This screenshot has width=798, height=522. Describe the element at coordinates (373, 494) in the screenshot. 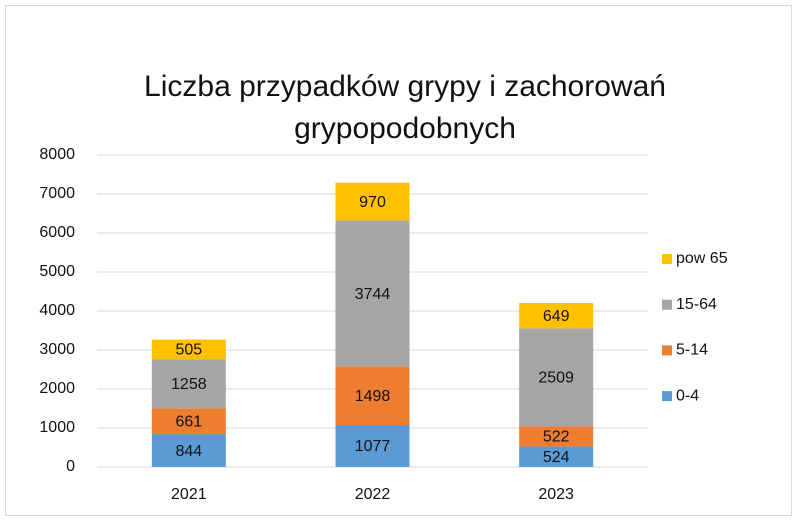

I see `x-tick-label: 2022` at that location.